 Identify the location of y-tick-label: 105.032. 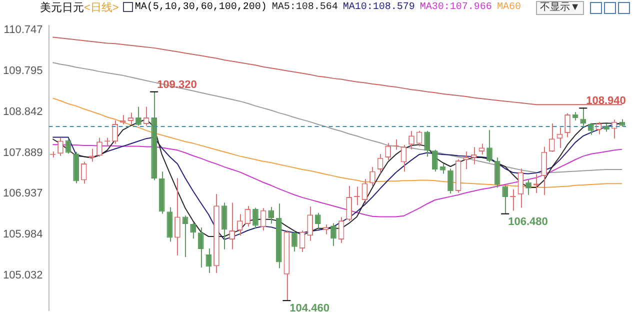
(22, 276).